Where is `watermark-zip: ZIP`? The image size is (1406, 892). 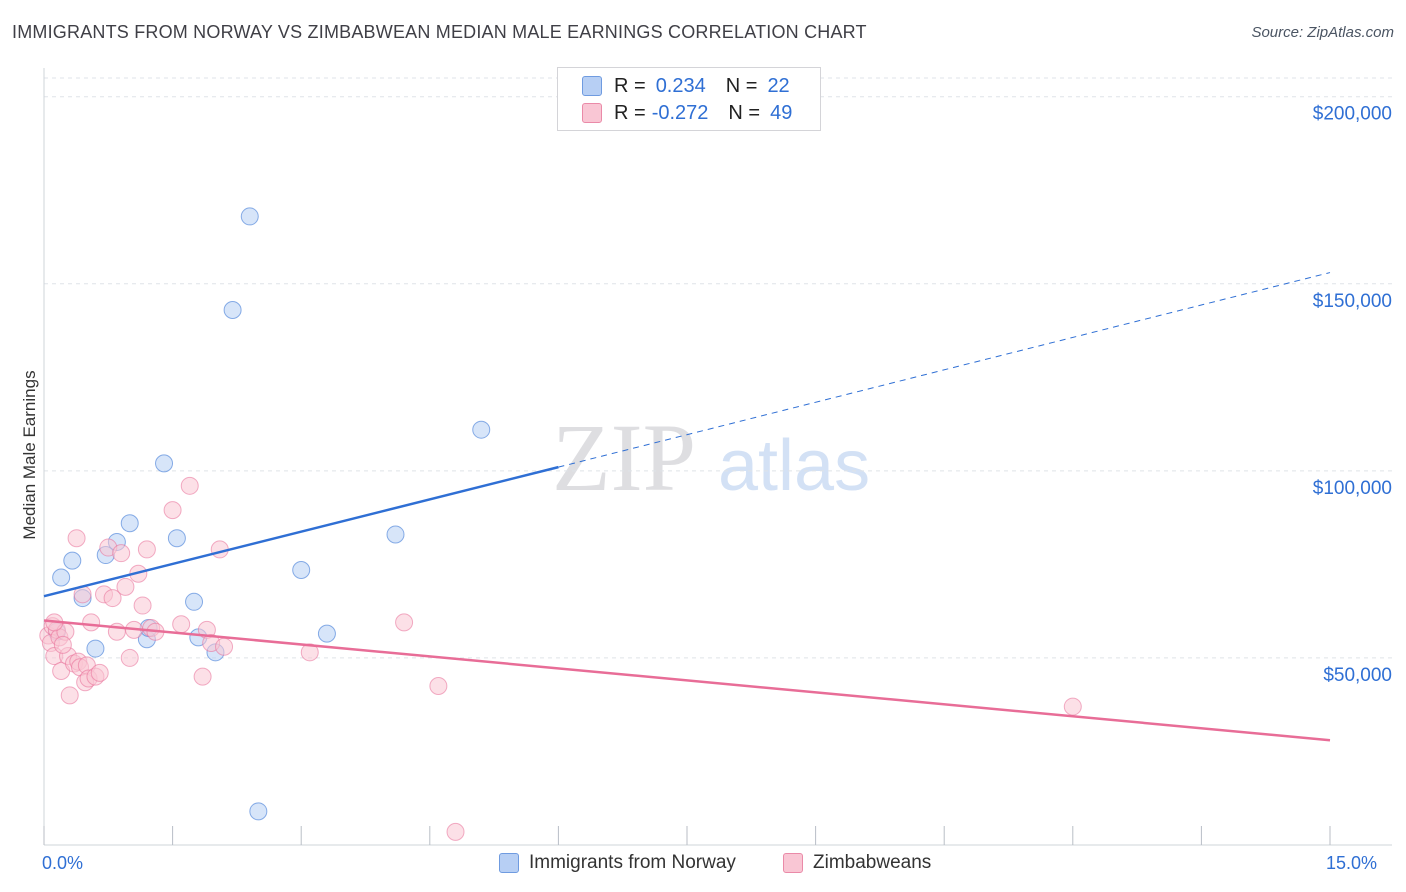
watermark-zip: ZIP is located at coordinates (624, 457).